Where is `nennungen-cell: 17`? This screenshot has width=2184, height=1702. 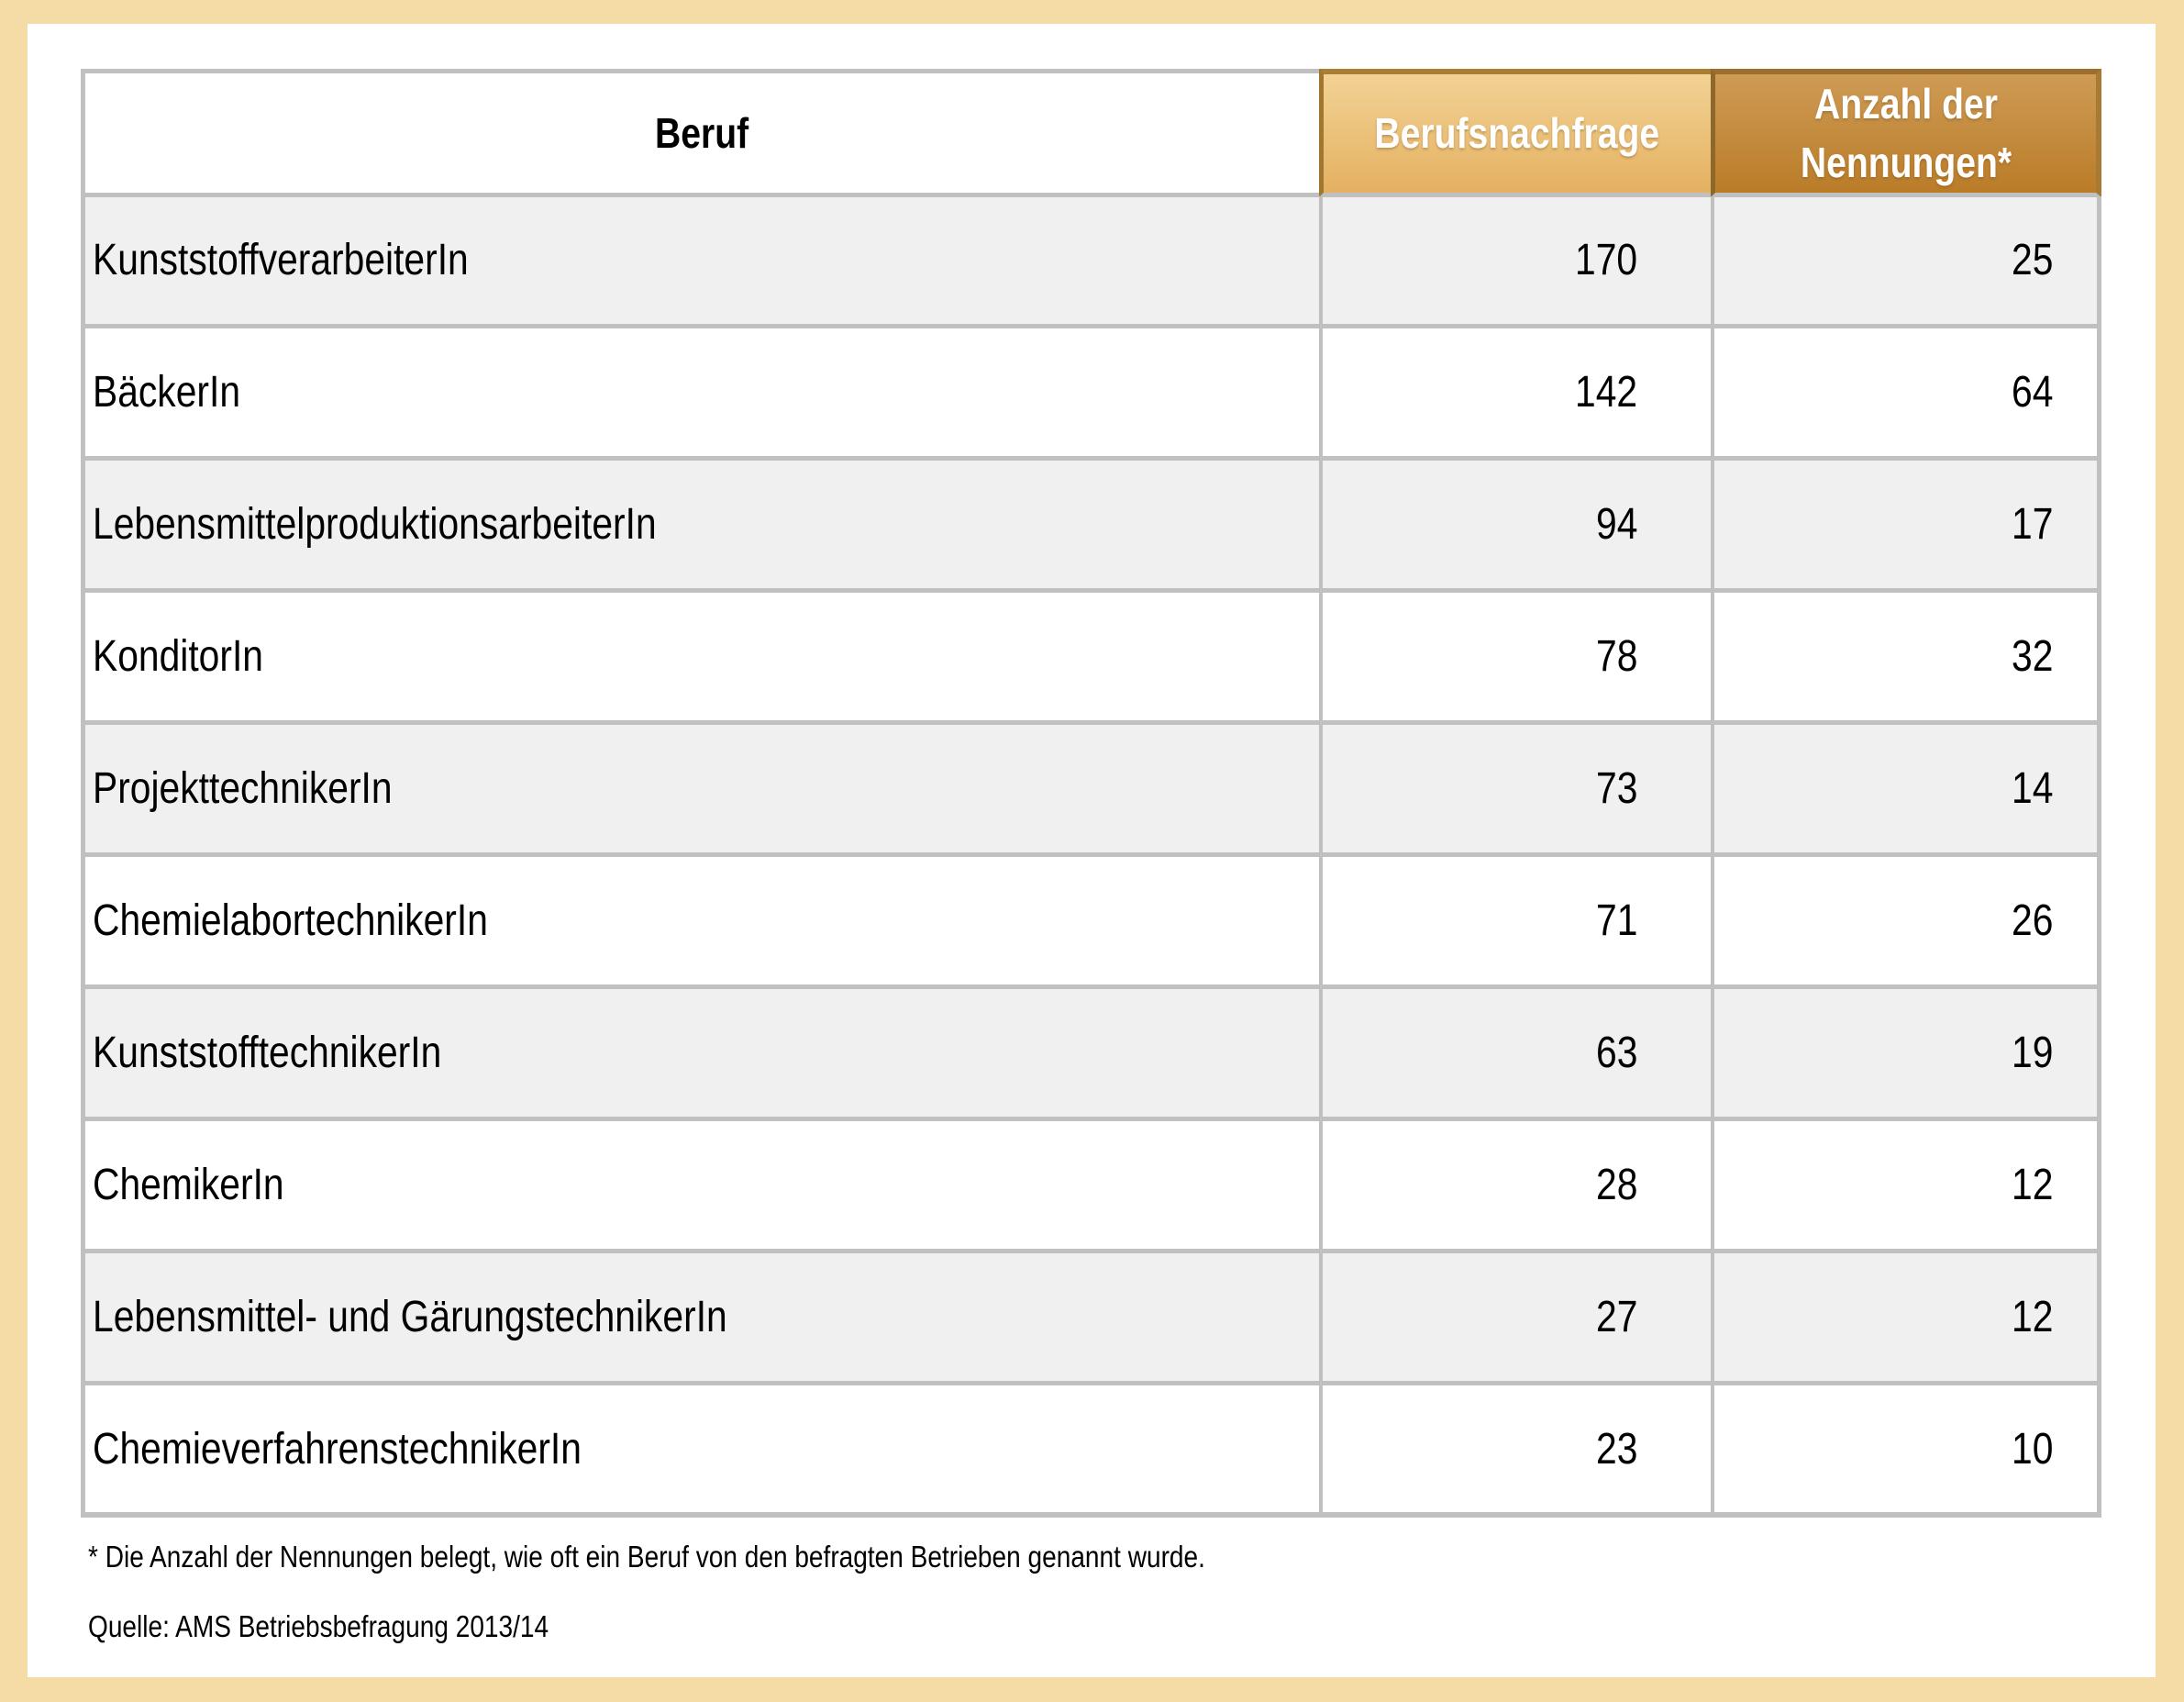
nennungen-cell: 17 is located at coordinates (1906, 525).